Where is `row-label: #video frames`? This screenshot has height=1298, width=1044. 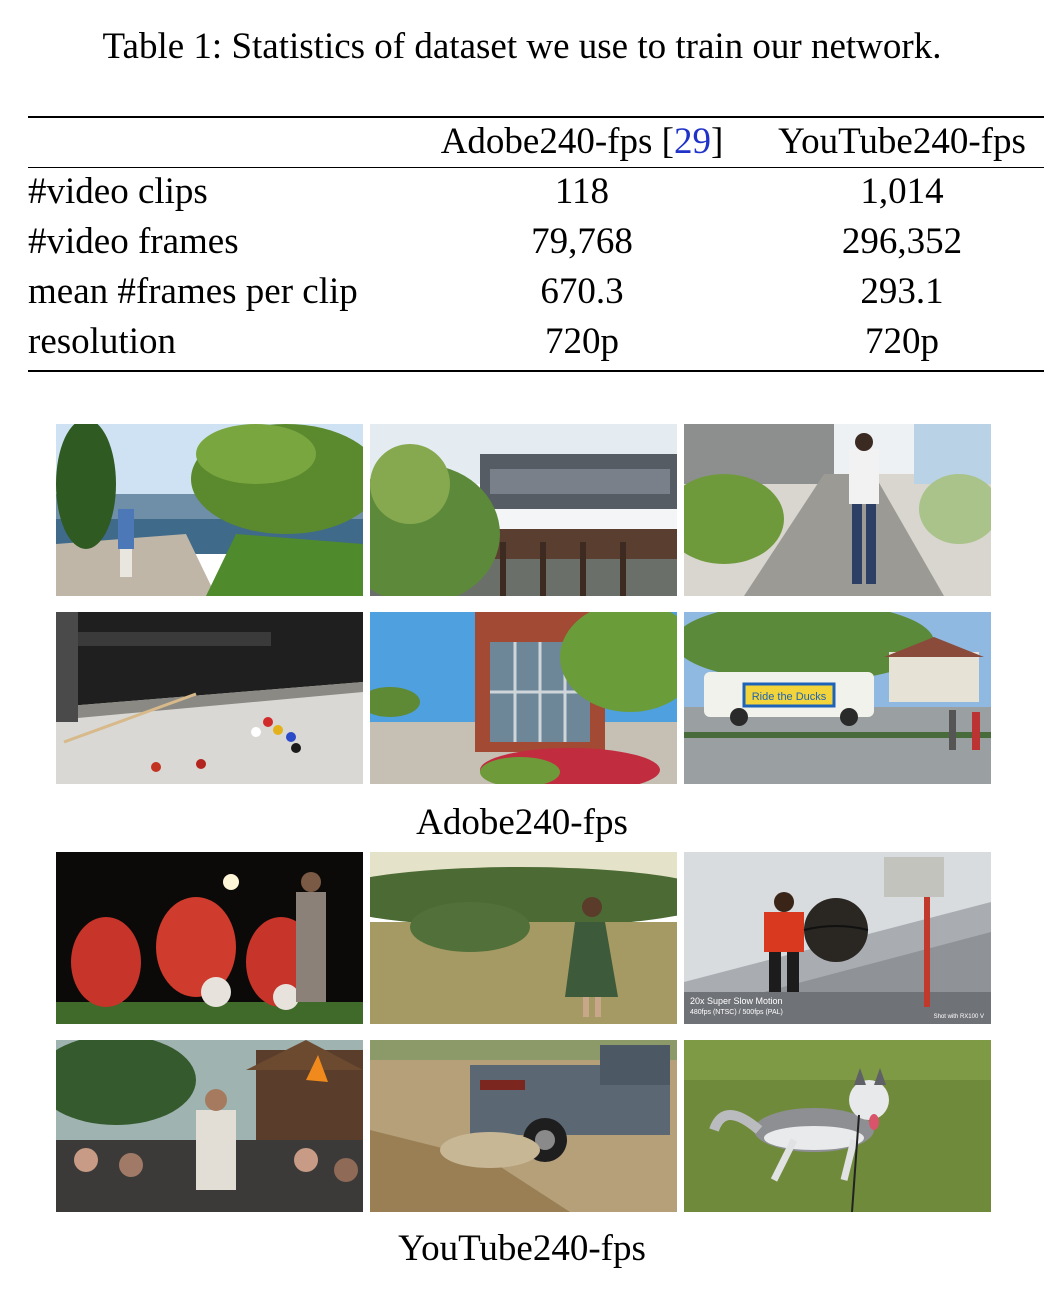 row-label: #video frames is located at coordinates (133, 241).